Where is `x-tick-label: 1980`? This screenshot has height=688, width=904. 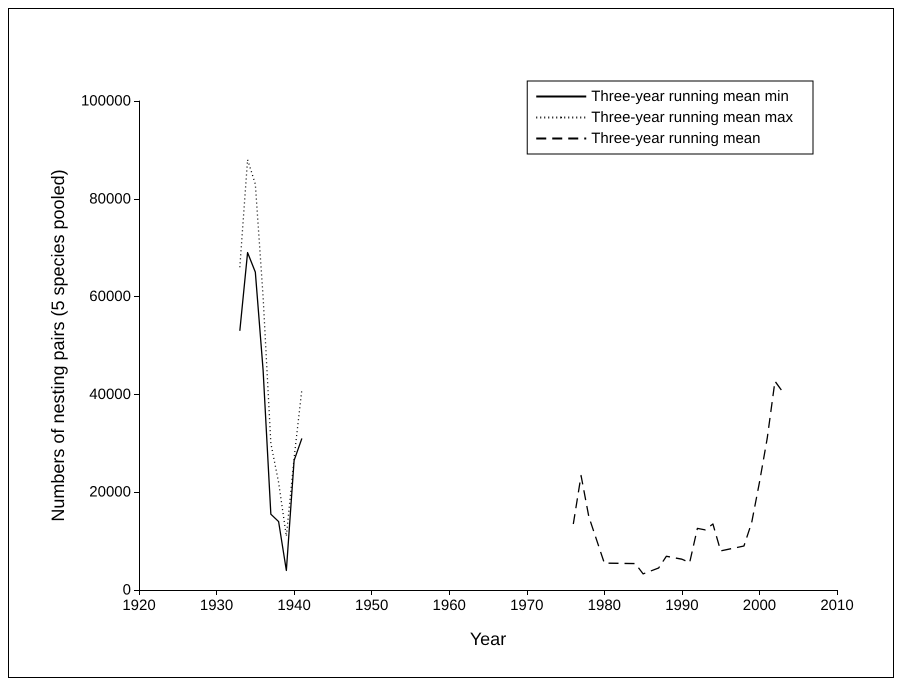 x-tick-label: 1980 is located at coordinates (605, 605).